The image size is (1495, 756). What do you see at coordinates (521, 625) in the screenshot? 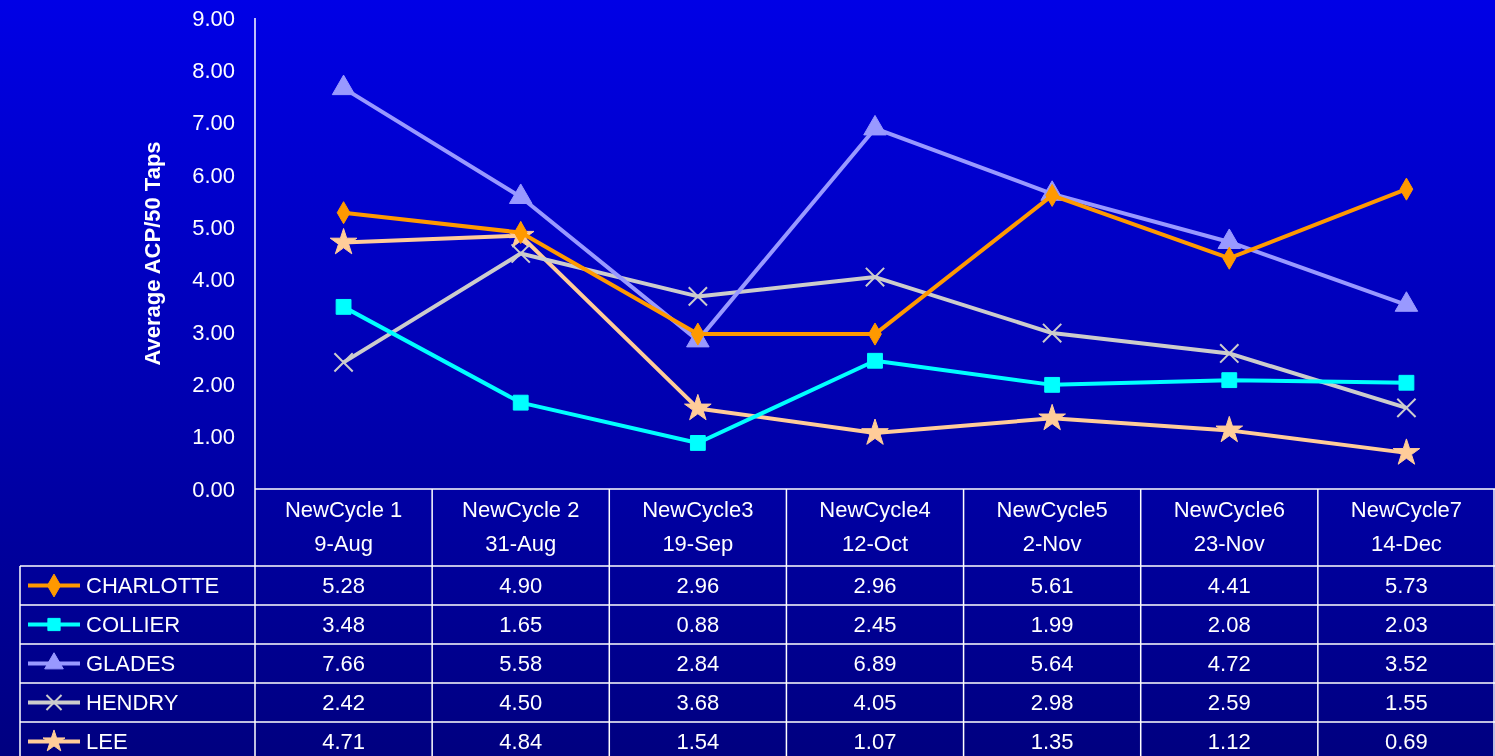
I see `data-label: 1.65` at bounding box center [521, 625].